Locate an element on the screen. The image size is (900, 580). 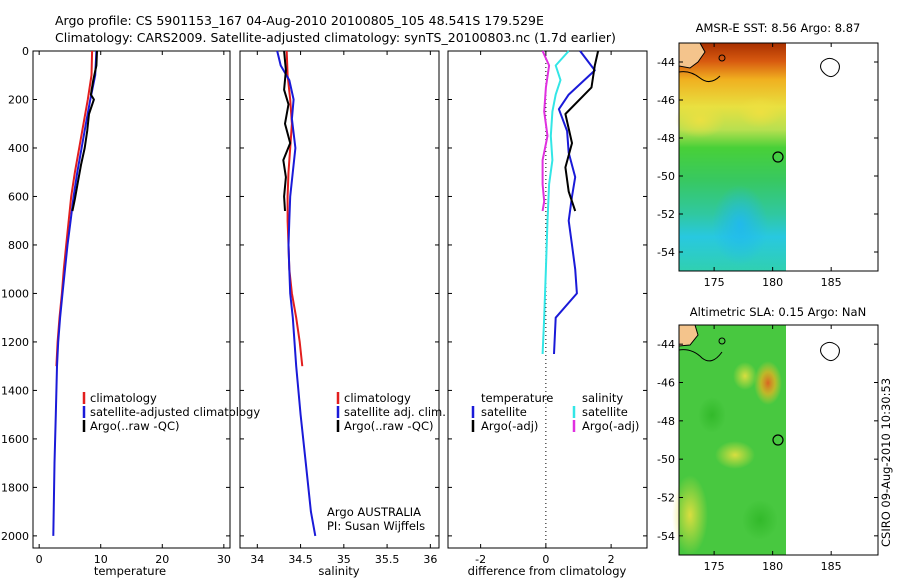
temperature-series is located at coordinates (75, 293).